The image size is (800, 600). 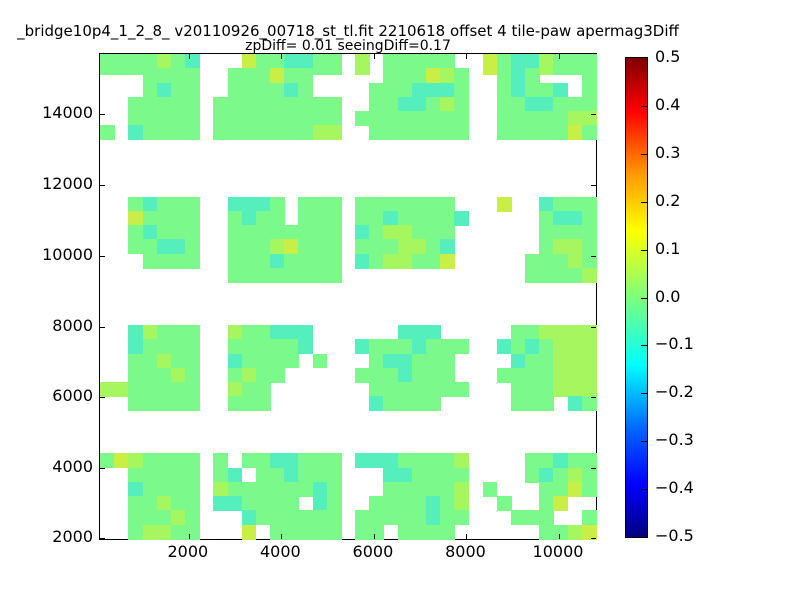 What do you see at coordinates (636, 297) in the screenshot?
I see `colorbar-gradient` at bounding box center [636, 297].